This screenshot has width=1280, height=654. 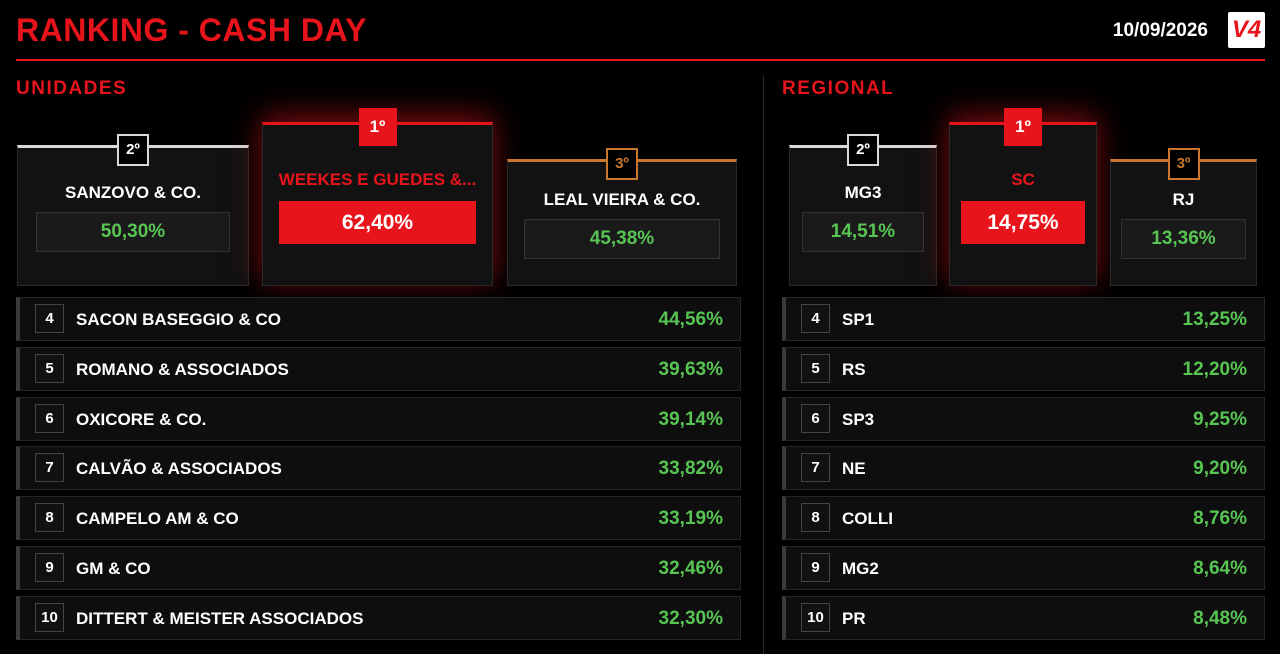 What do you see at coordinates (854, 469) in the screenshot?
I see `row-name: NE` at bounding box center [854, 469].